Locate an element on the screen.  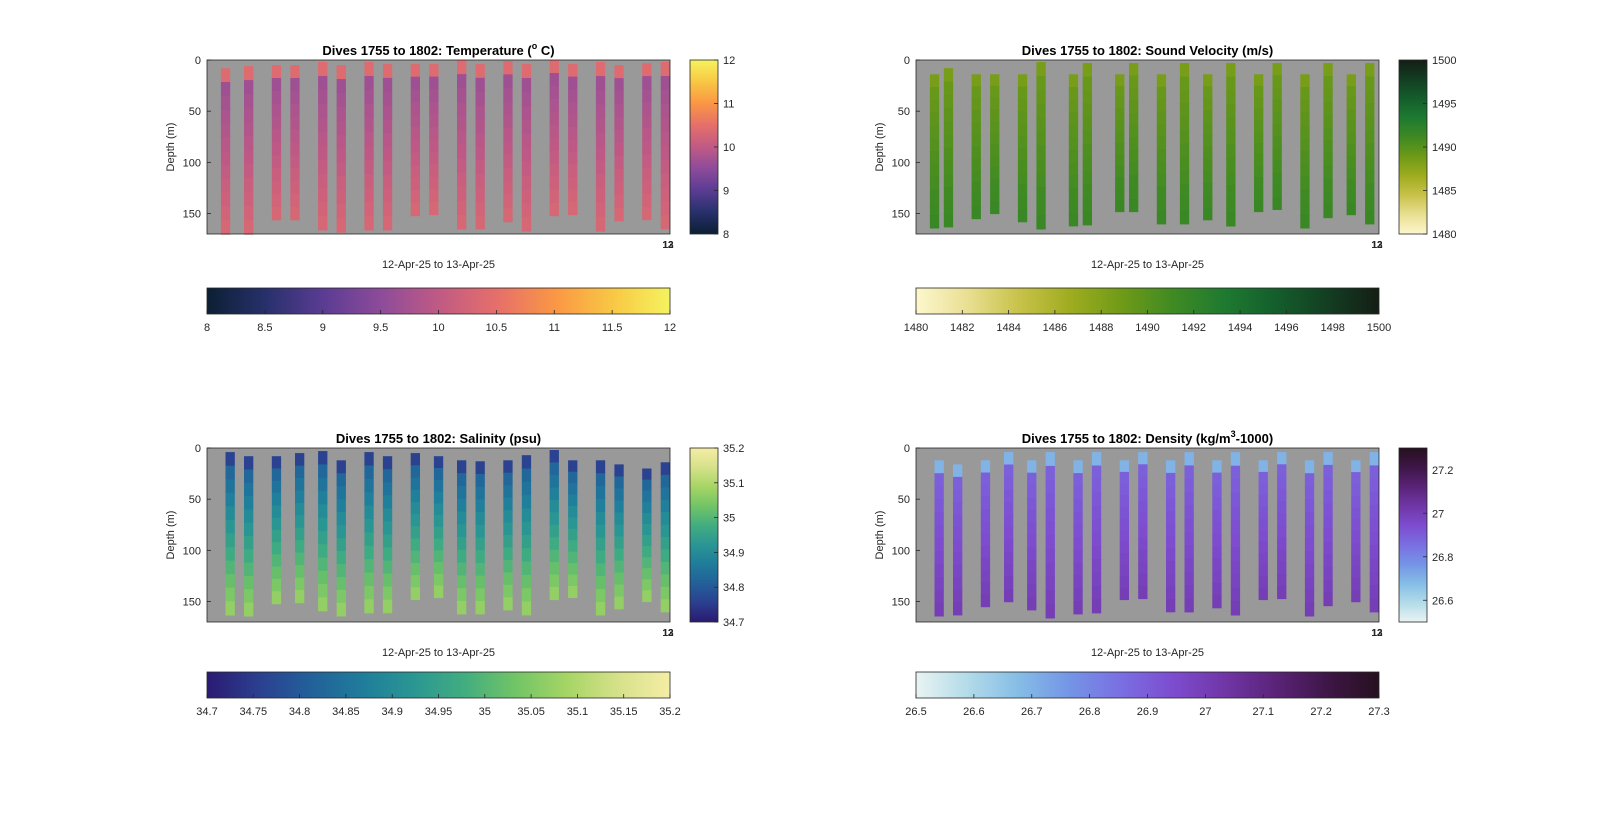
salinity-profile-7-cell is located at coordinates (369, 539).